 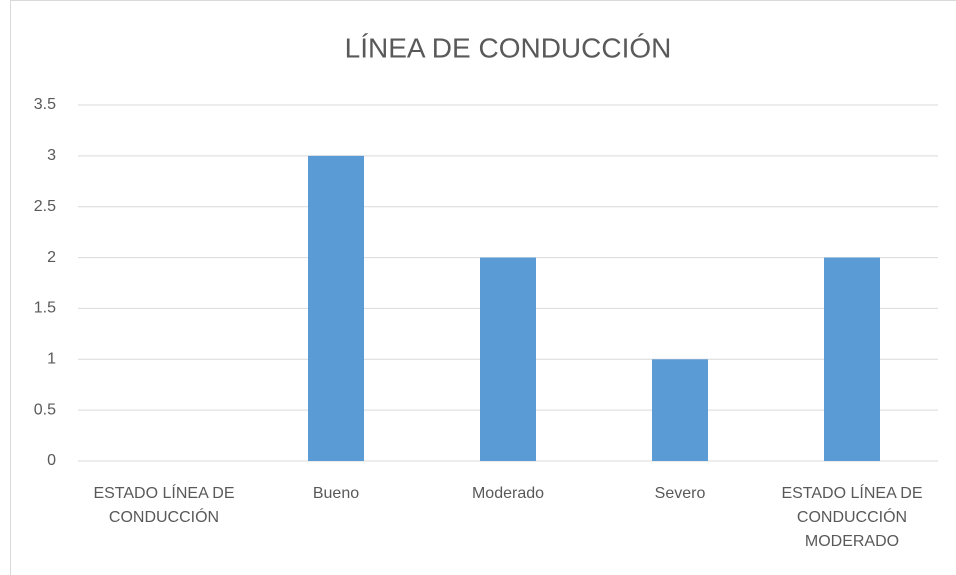 I want to click on chart-title: LÍNEA DE CONDUCCIÓN, so click(x=508, y=47).